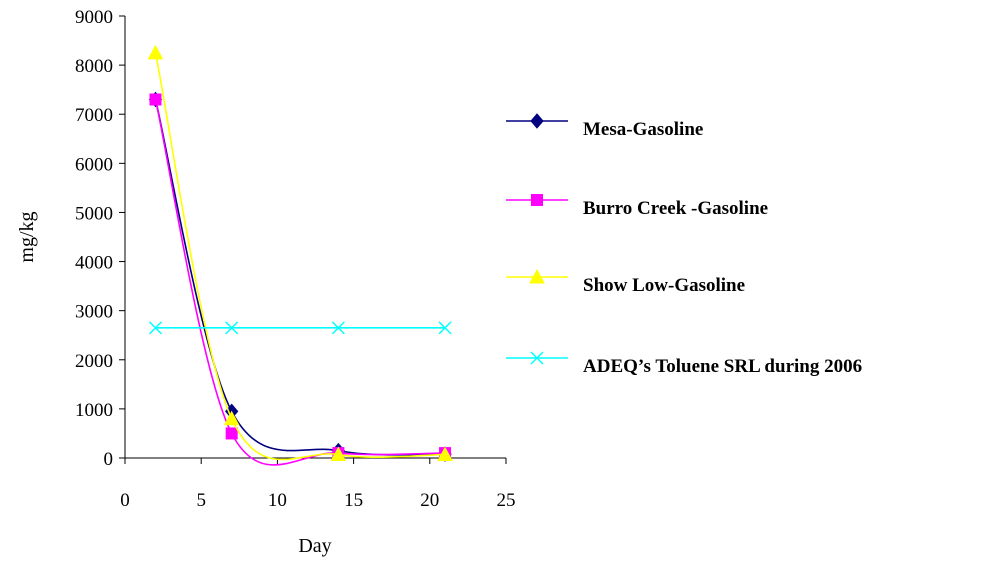 The height and width of the screenshot is (564, 989). What do you see at coordinates (429, 500) in the screenshot?
I see `x-tick-label: 20` at bounding box center [429, 500].